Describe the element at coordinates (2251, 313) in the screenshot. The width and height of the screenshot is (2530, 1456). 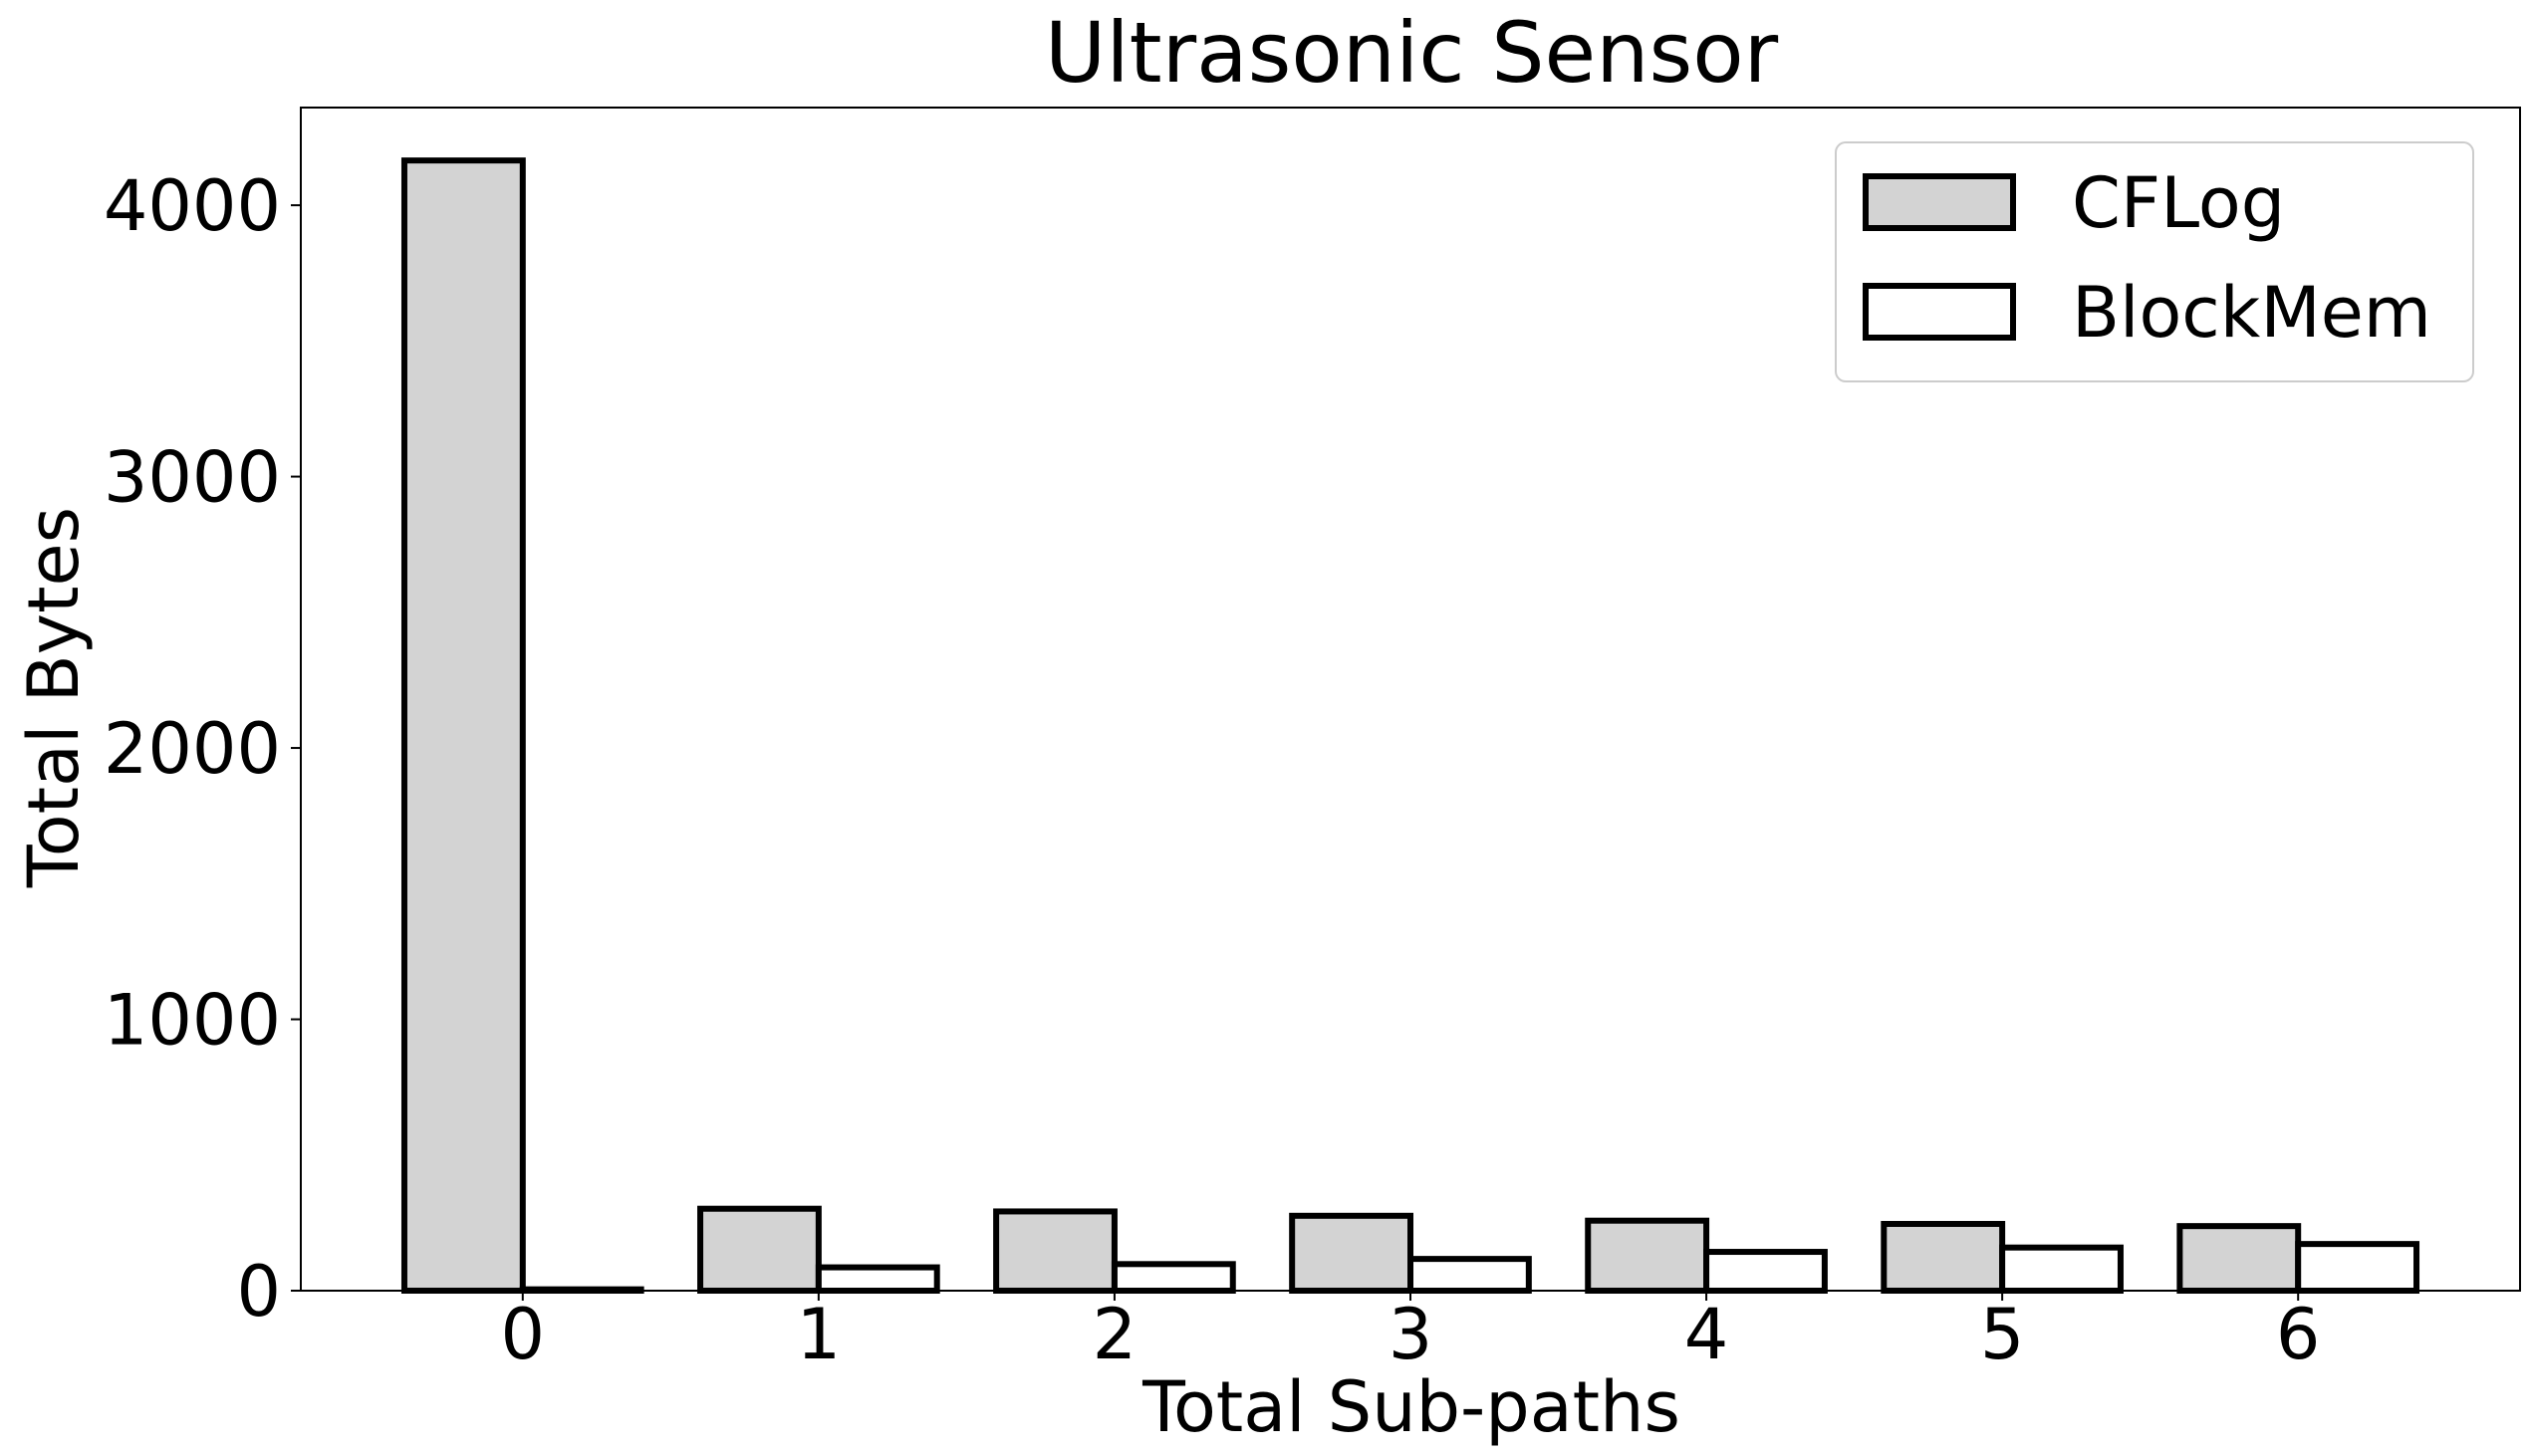
I see `legend-label-blockmem: BlockMem` at that location.